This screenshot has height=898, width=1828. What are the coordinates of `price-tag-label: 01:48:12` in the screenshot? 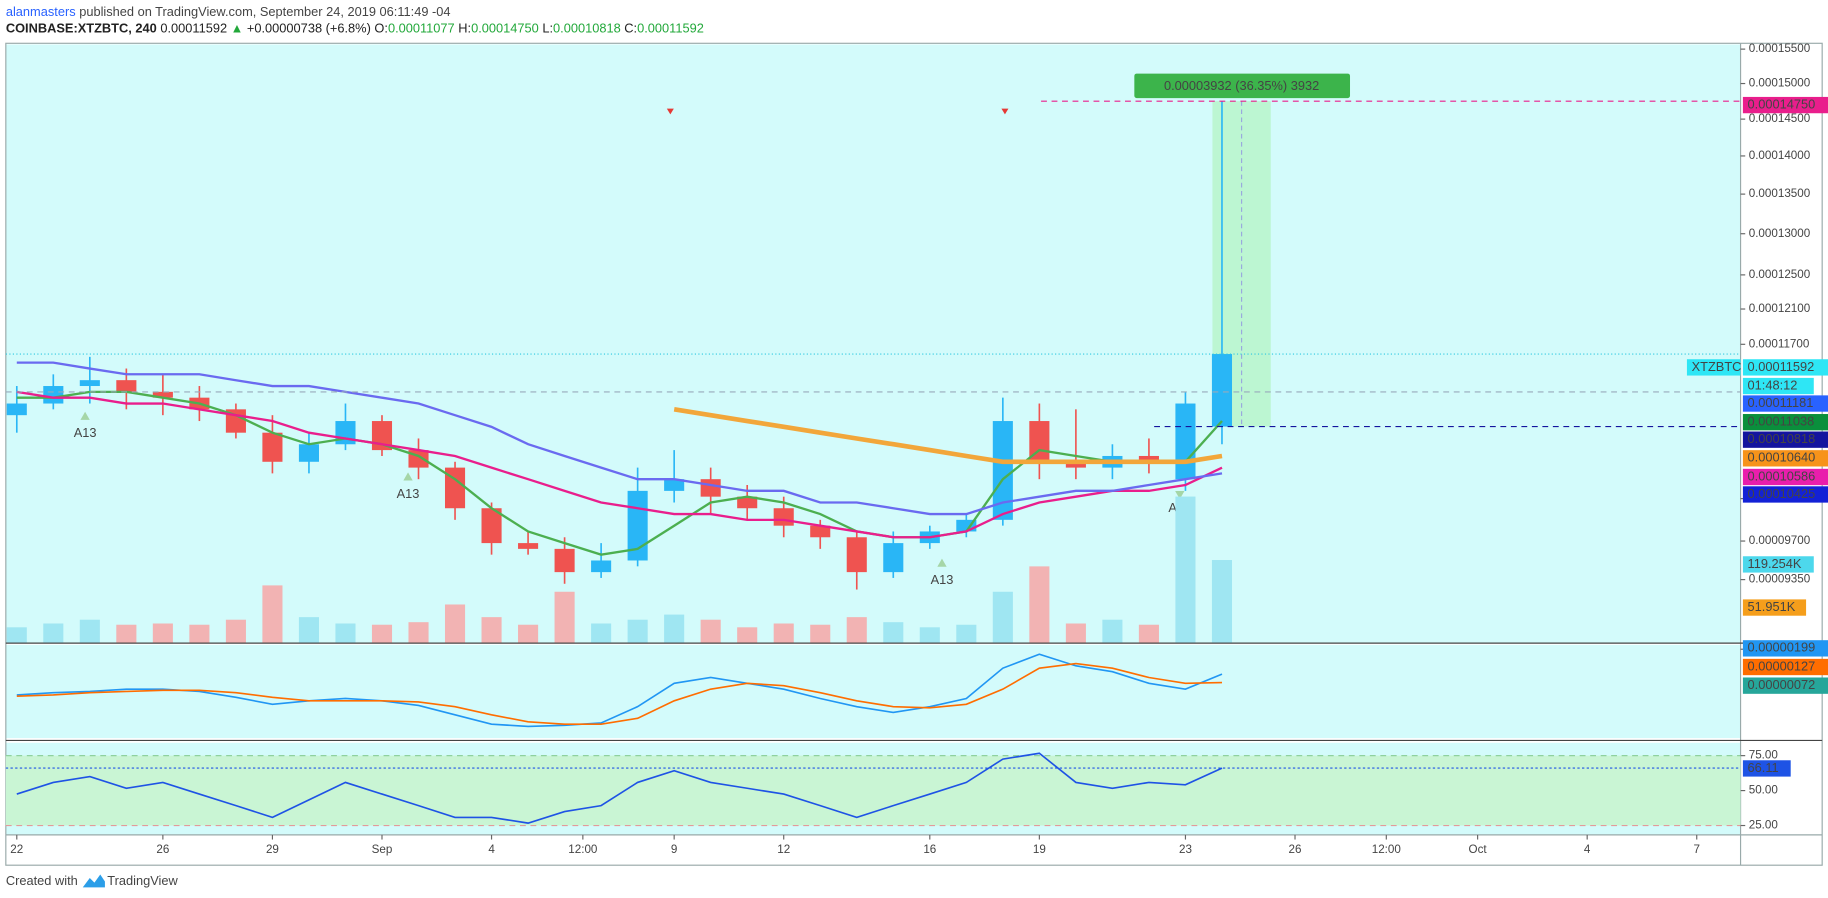 It's located at (1773, 384).